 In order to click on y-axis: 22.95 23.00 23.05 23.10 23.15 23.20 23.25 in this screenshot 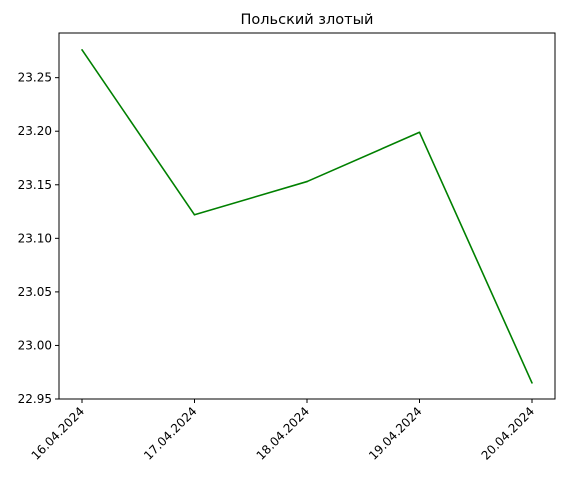, I will do `click(38, 238)`.